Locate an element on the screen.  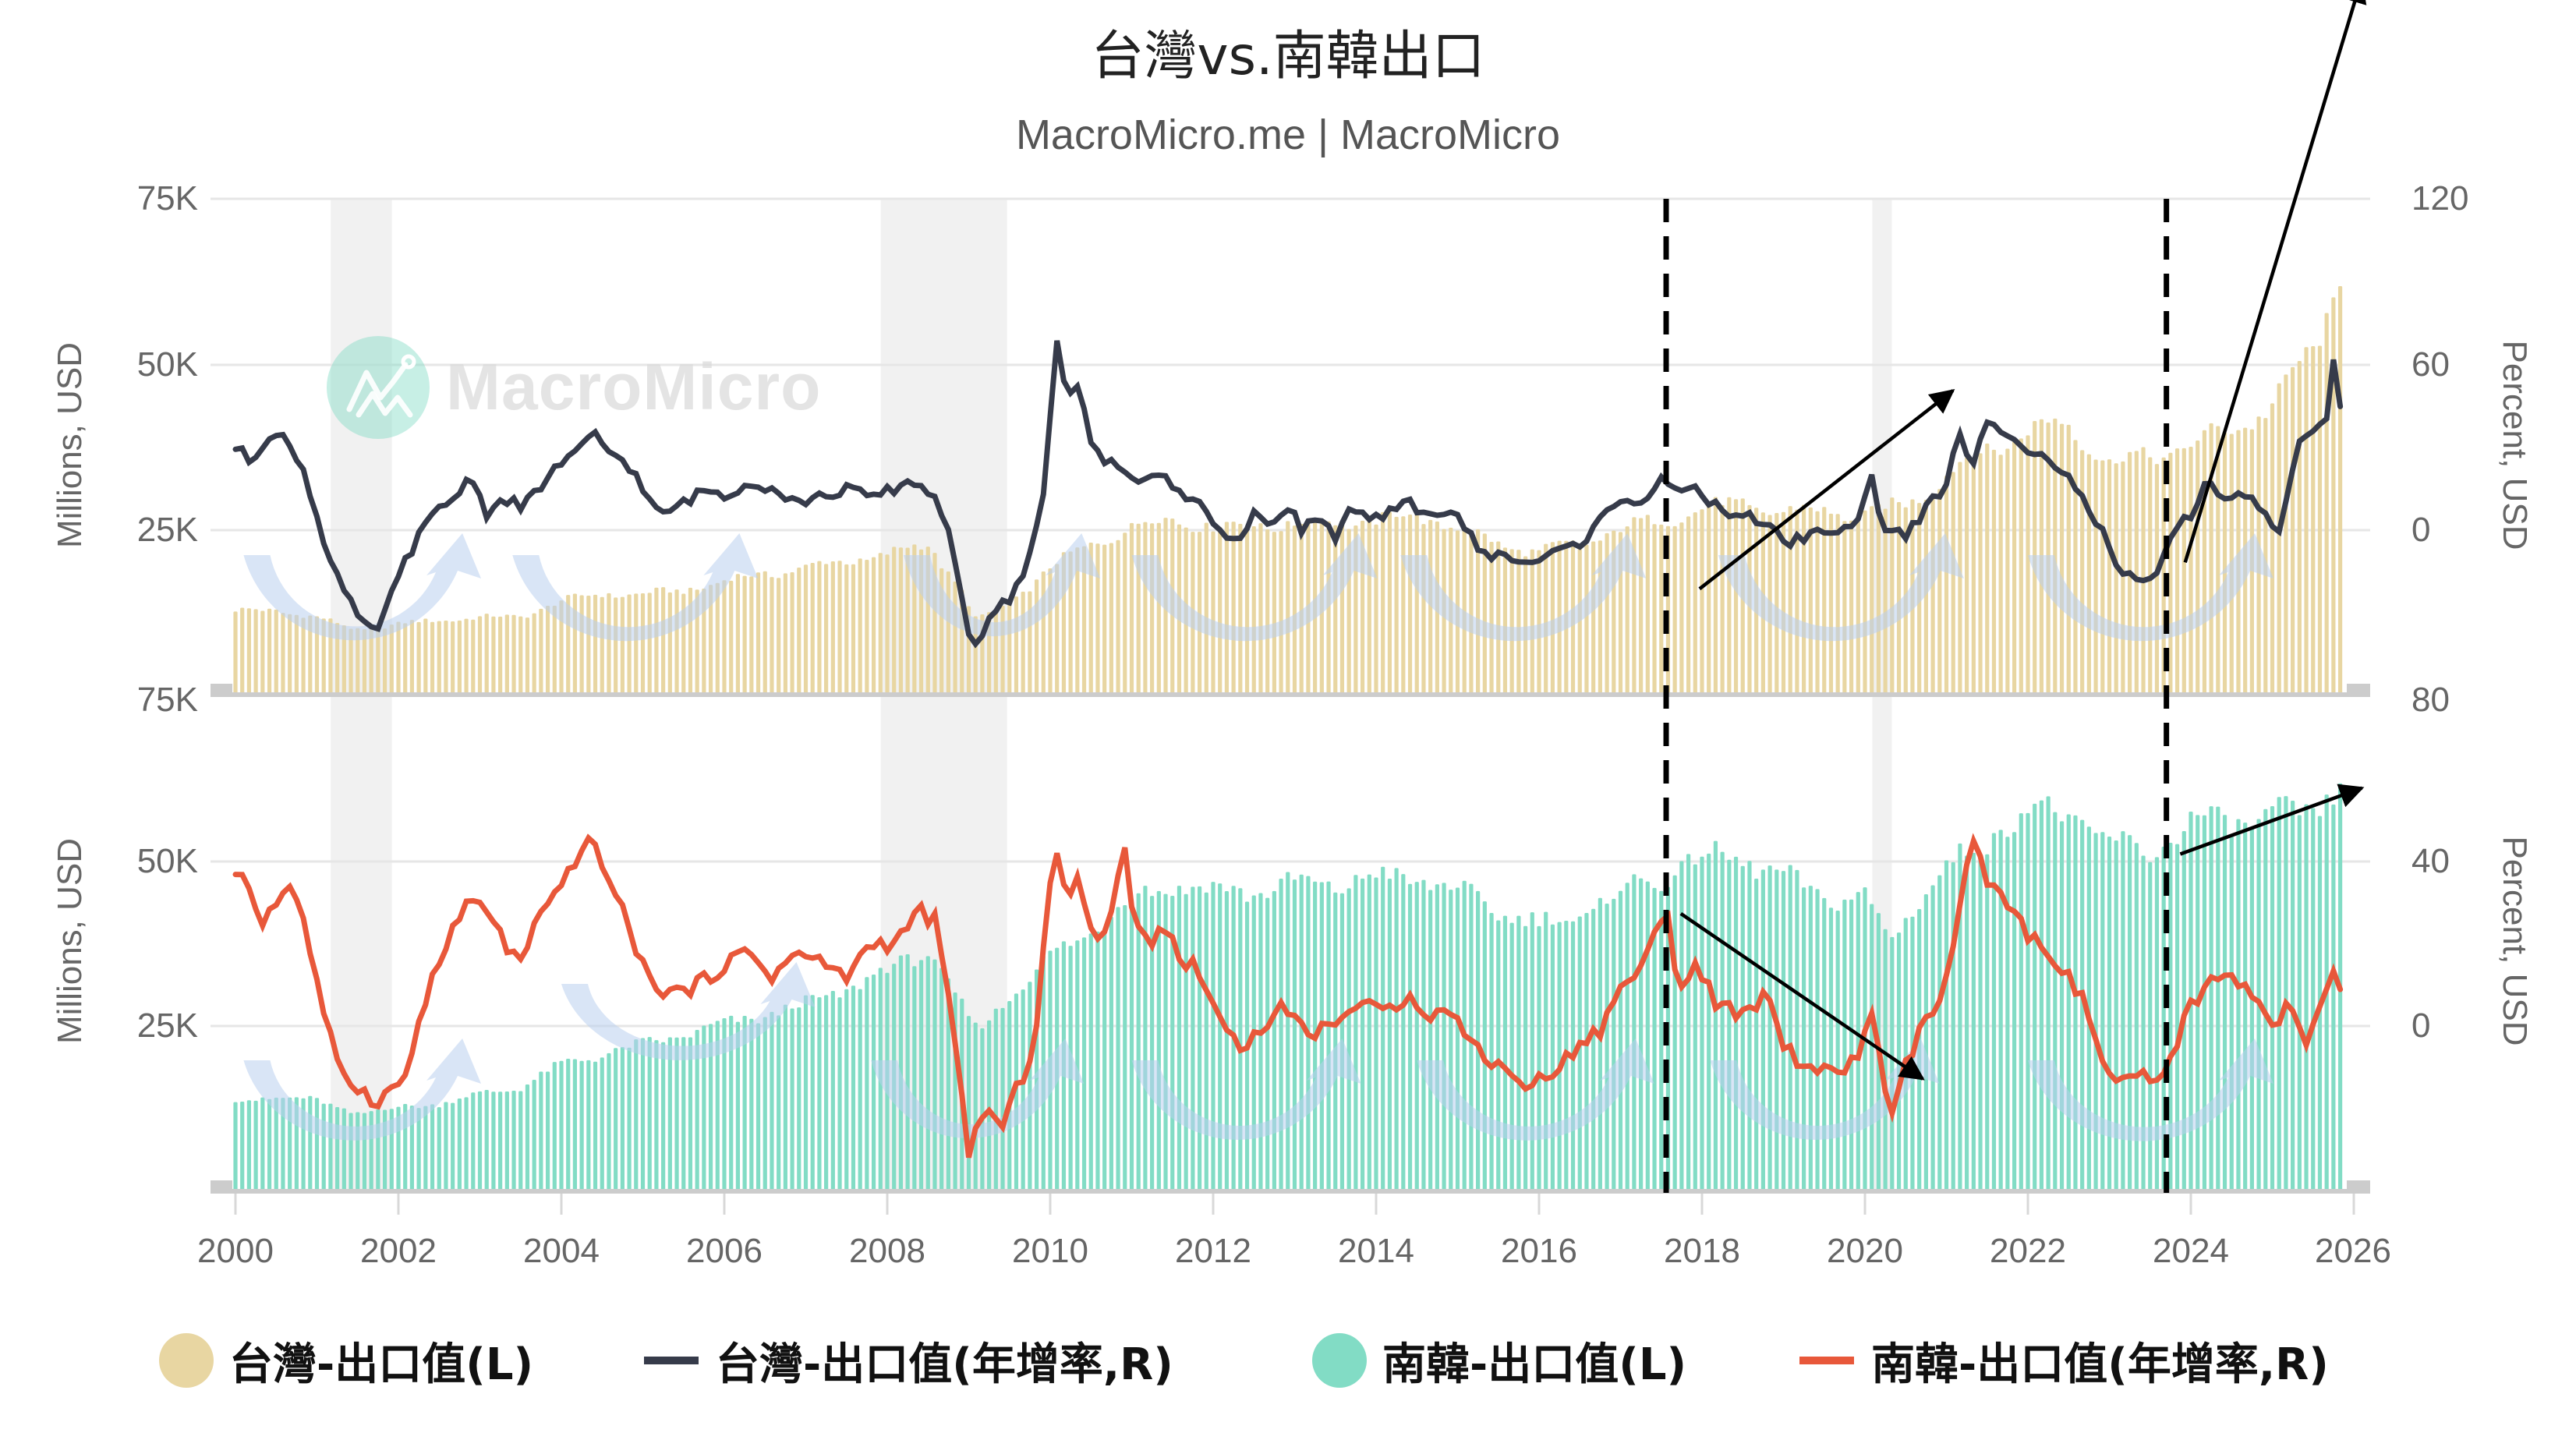
y2-axis-title-bottom: Percent, USD is located at coordinates (2515, 941).